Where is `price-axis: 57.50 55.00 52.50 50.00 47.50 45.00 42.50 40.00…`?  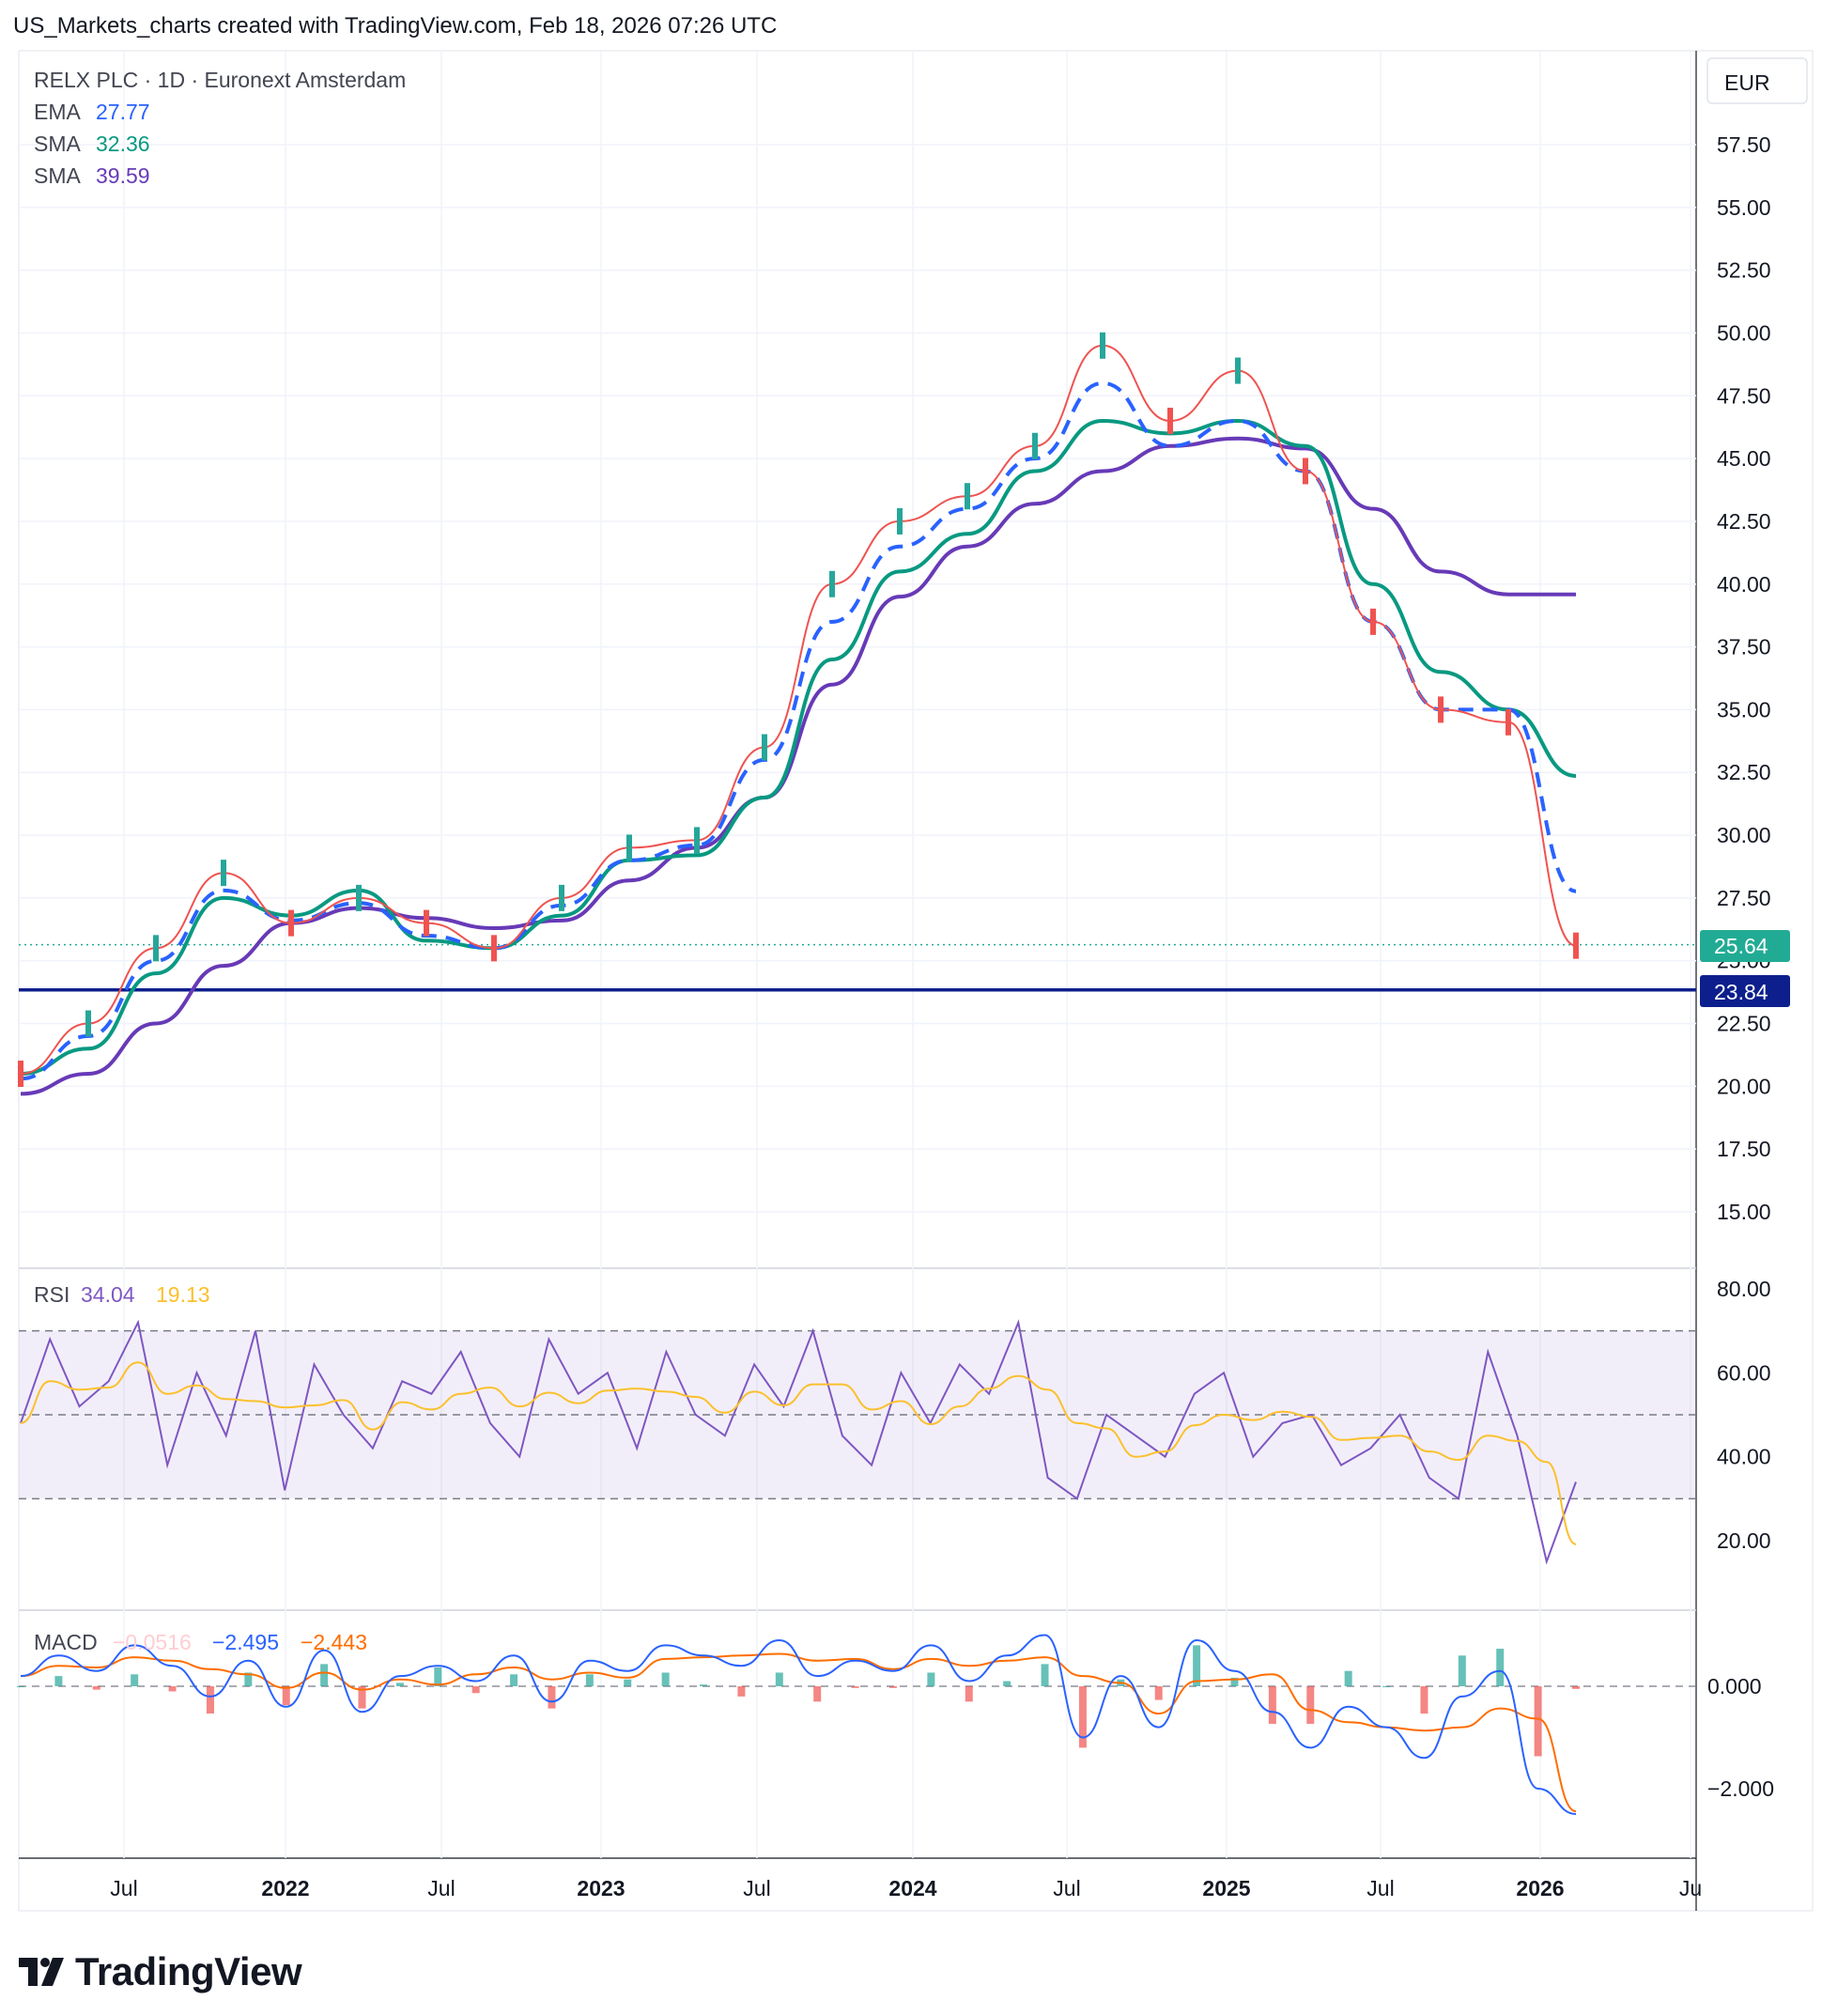
price-axis: 57.50 55.00 52.50 50.00 47.50 45.00 42.50 40.00… is located at coordinates (1744, 678).